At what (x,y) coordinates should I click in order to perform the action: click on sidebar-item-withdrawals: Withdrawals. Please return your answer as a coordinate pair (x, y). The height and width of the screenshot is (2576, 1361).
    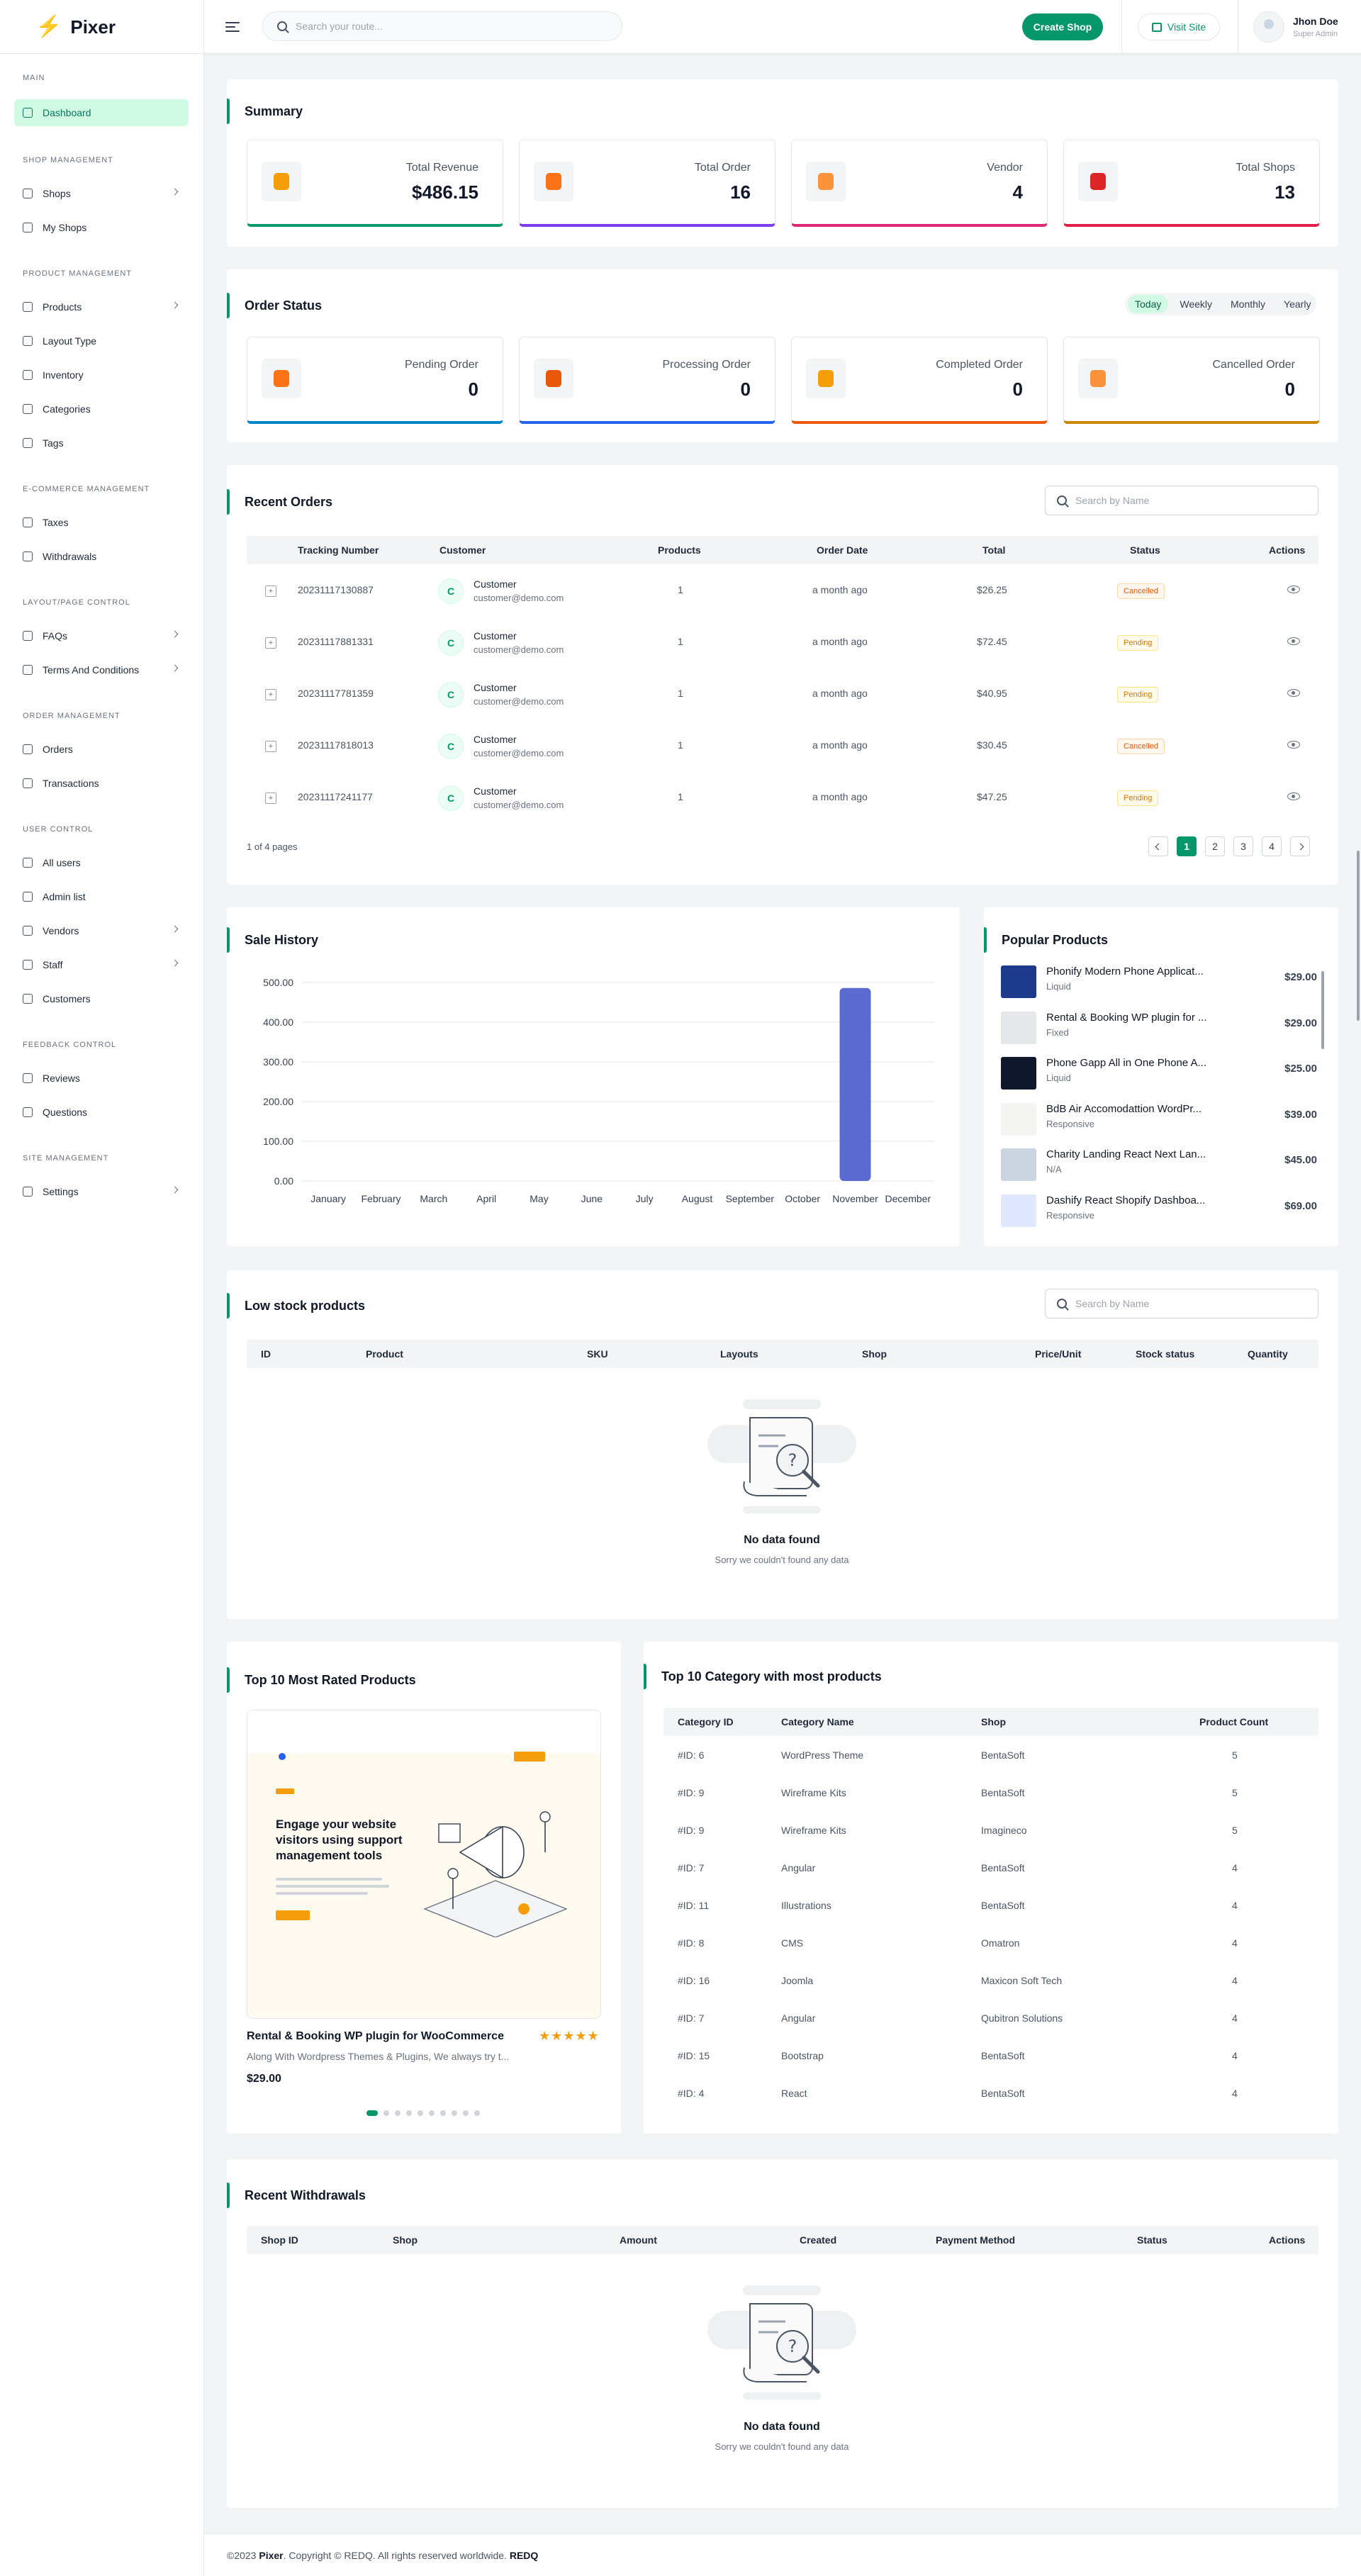
    Looking at the image, I should click on (101, 556).